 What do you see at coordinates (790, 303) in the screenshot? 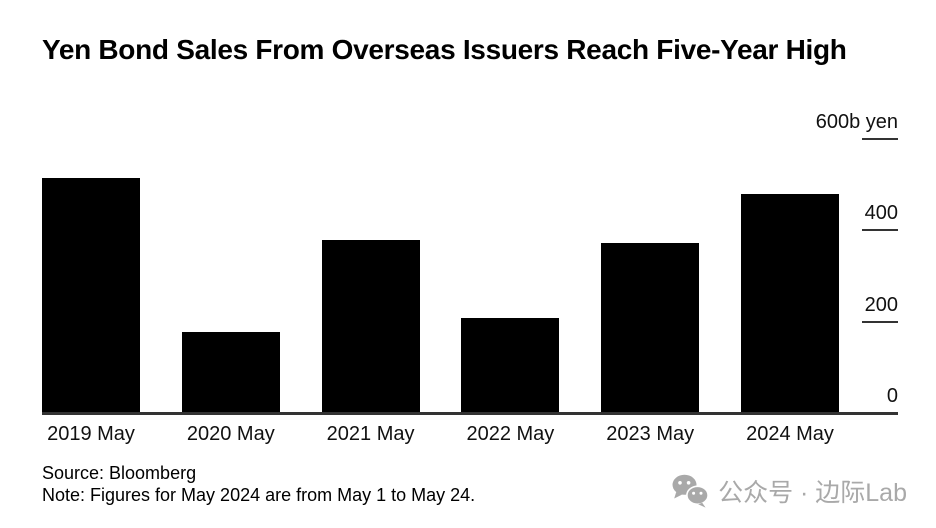
I see `bar-2024-may` at bounding box center [790, 303].